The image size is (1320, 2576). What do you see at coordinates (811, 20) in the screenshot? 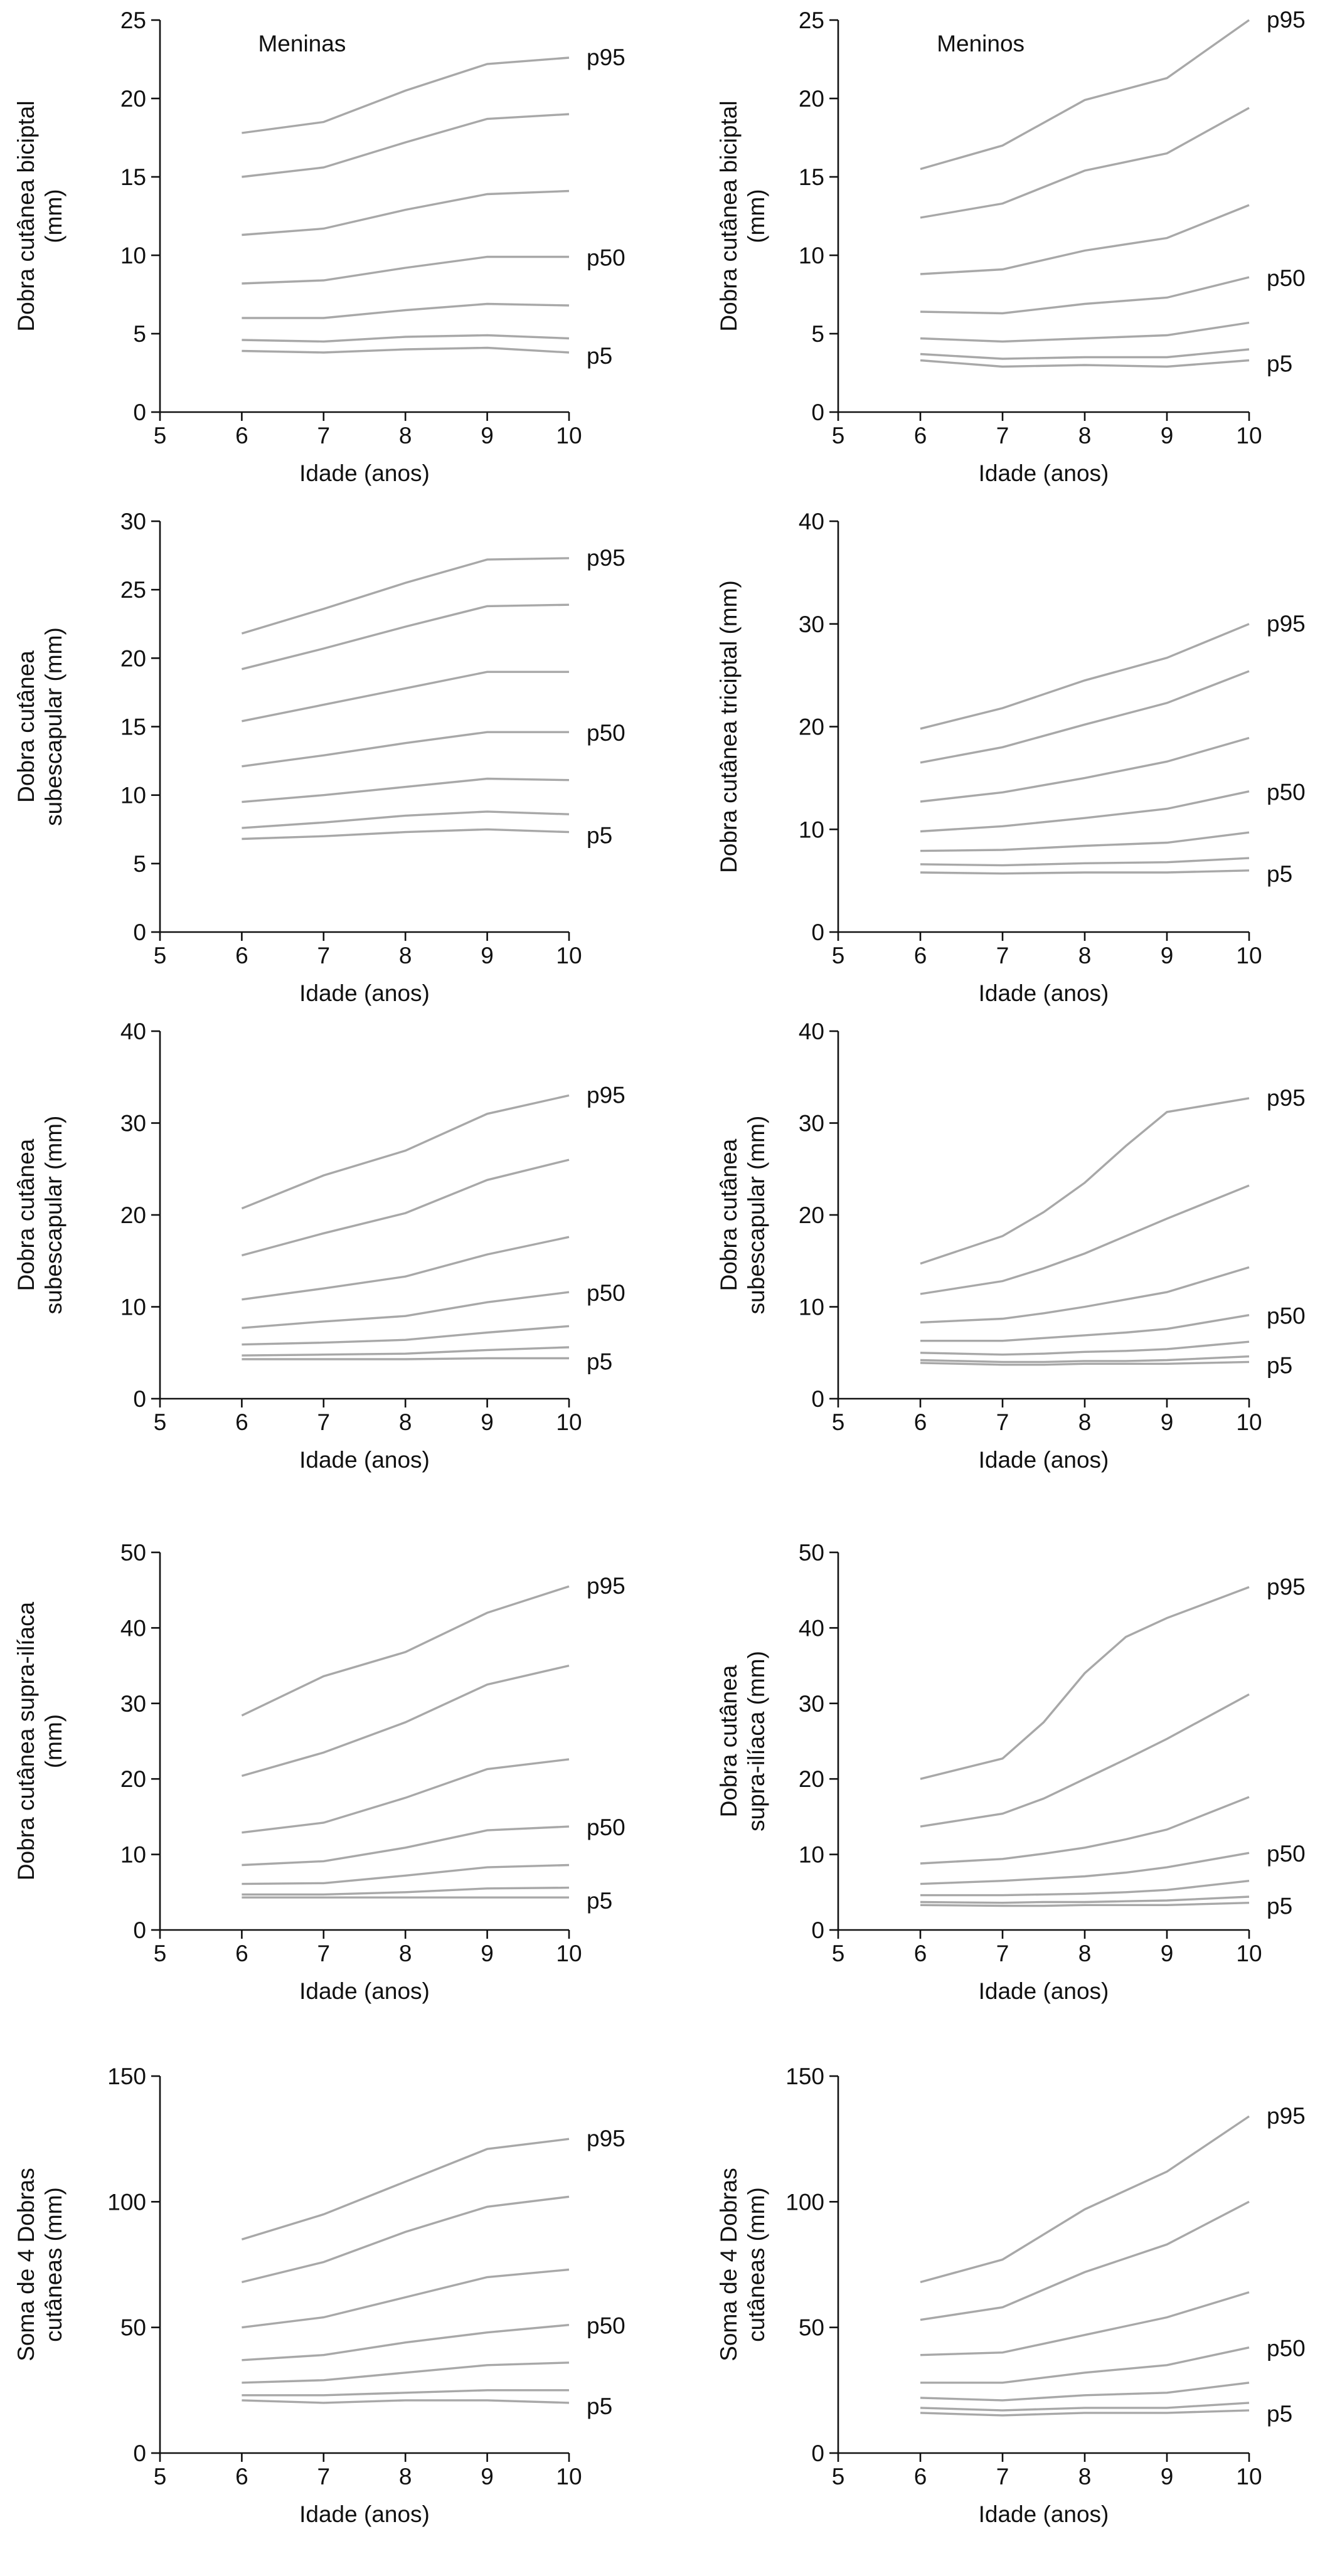
I see `y-tick-label: 25` at bounding box center [811, 20].